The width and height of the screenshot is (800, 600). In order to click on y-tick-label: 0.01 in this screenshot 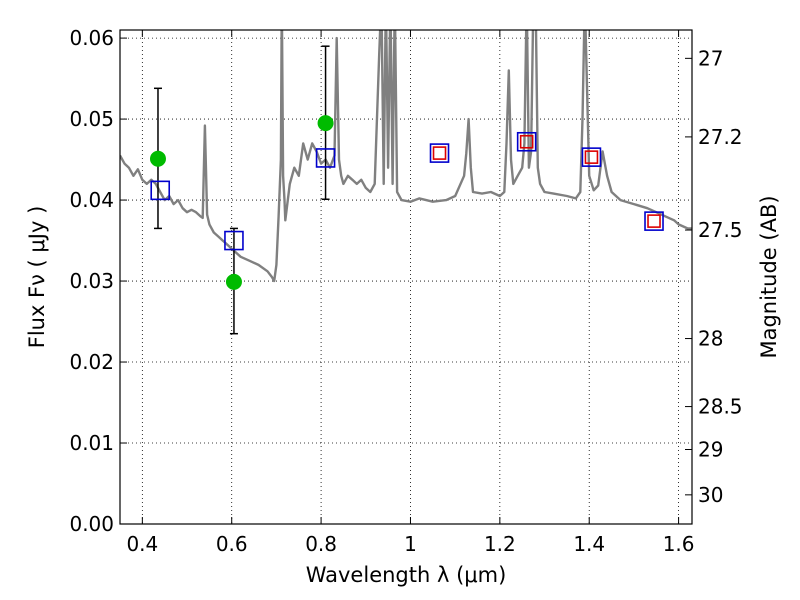, I will do `click(91, 443)`.